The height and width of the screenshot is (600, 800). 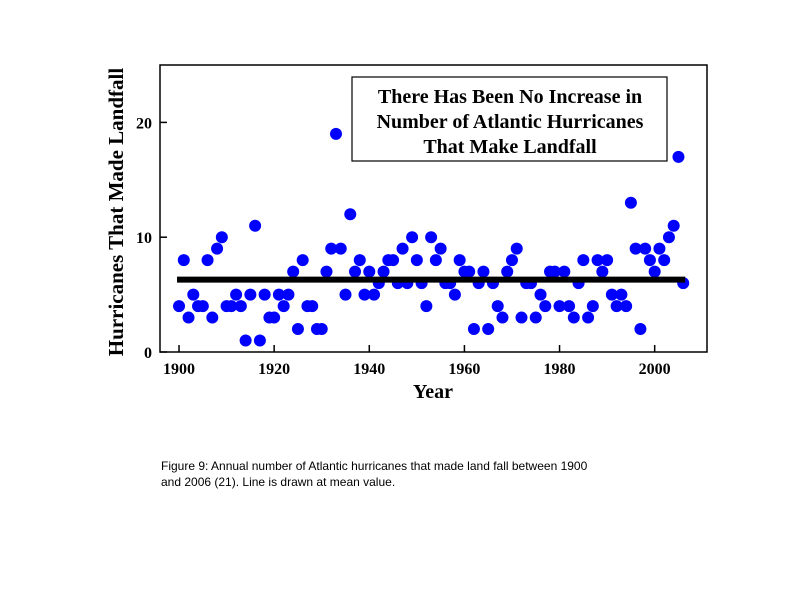 I want to click on annotation-line-2: Number of Atlantic Hurricanes, so click(x=510, y=122).